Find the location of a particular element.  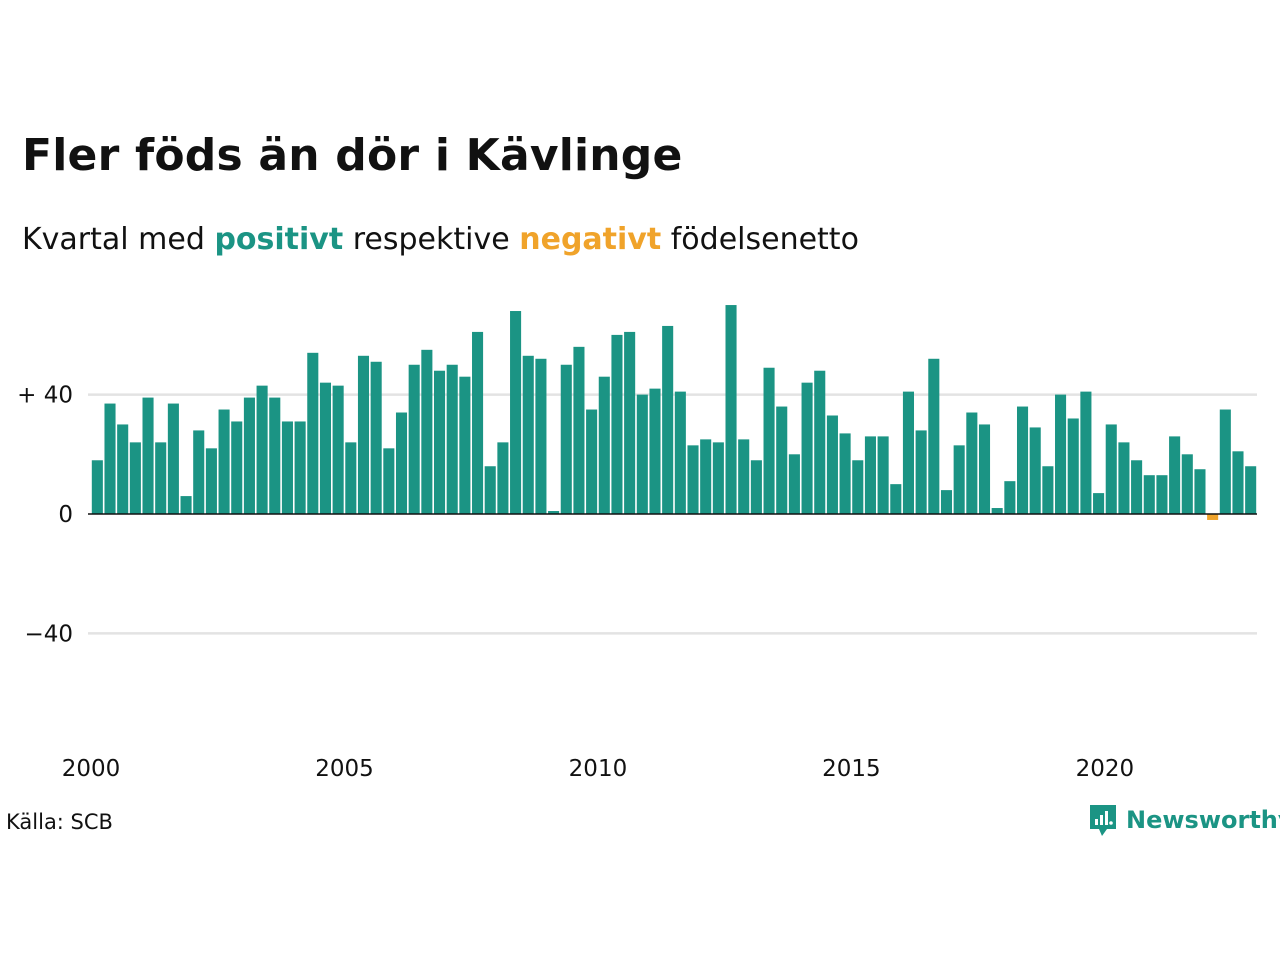

y-tick-label: −40 is located at coordinates (48, 634).